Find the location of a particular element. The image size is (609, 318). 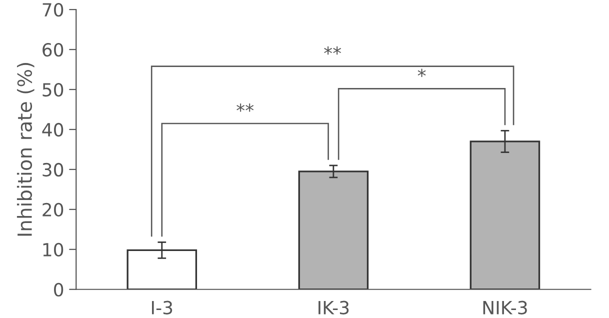

x-tick-label: I-3 is located at coordinates (162, 307).